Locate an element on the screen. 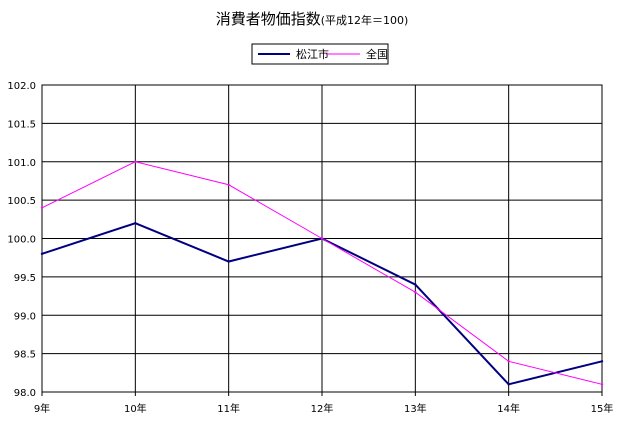 Image resolution: width=624 pixels, height=428 pixels. y-tick-label: 99.5 is located at coordinates (25, 278).